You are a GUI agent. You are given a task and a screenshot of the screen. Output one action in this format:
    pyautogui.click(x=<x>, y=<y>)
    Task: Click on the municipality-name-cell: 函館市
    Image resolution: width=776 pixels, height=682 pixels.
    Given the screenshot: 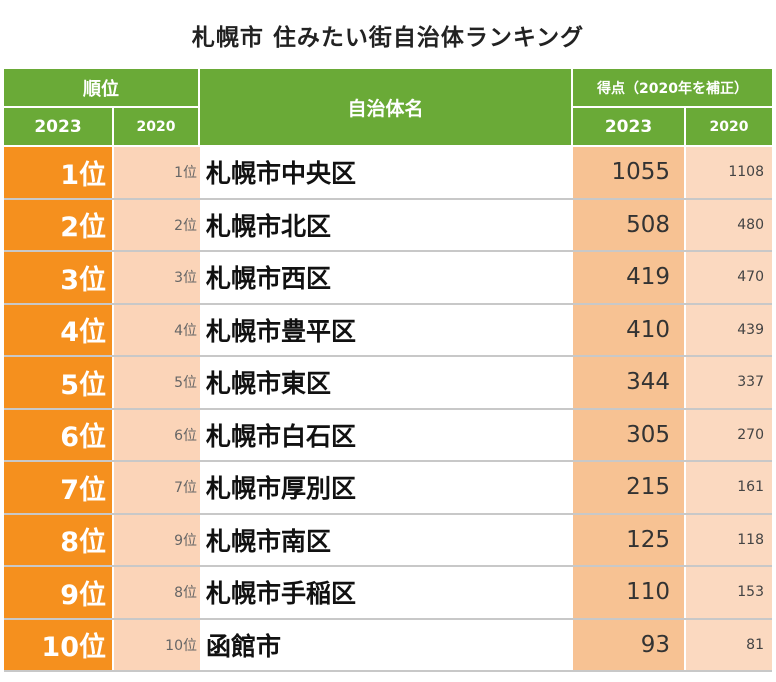 What is the action you would take?
    pyautogui.click(x=386, y=644)
    